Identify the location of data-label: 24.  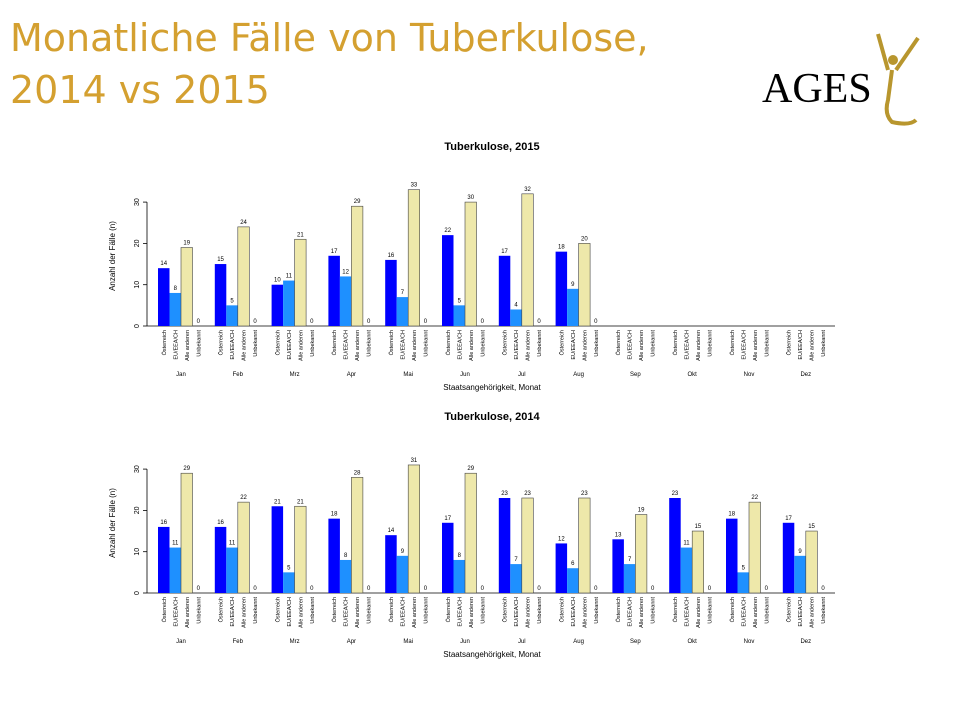
(243, 223).